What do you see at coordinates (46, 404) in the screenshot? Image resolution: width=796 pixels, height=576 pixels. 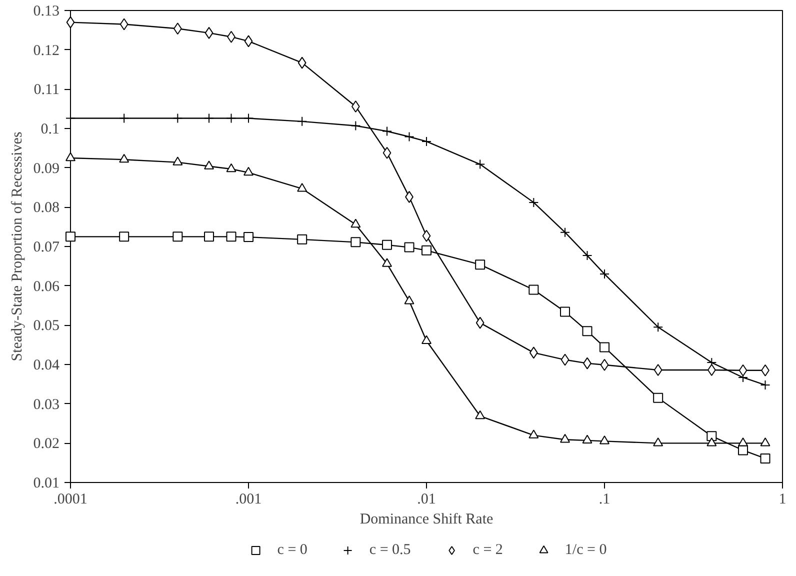 I see `y-tick-label: 0.03` at bounding box center [46, 404].